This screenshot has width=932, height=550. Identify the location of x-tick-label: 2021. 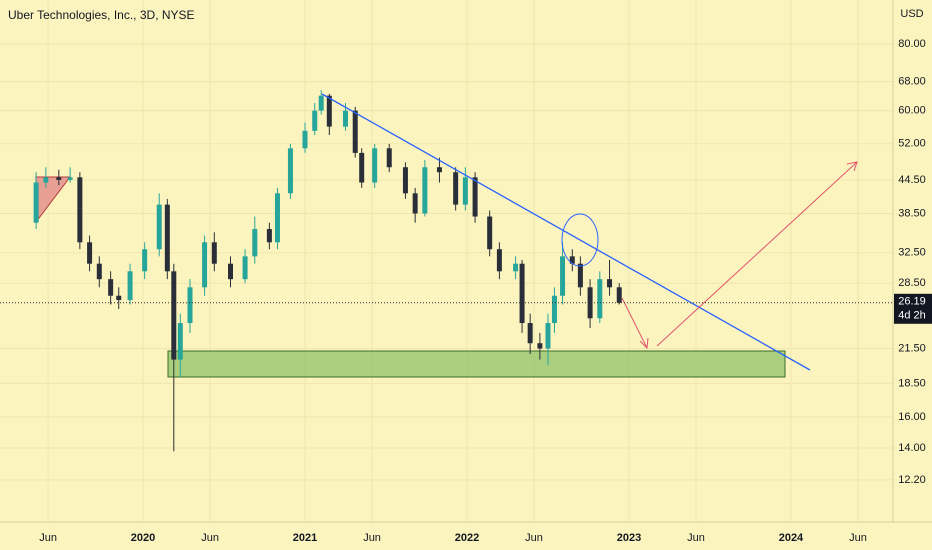
(305, 538).